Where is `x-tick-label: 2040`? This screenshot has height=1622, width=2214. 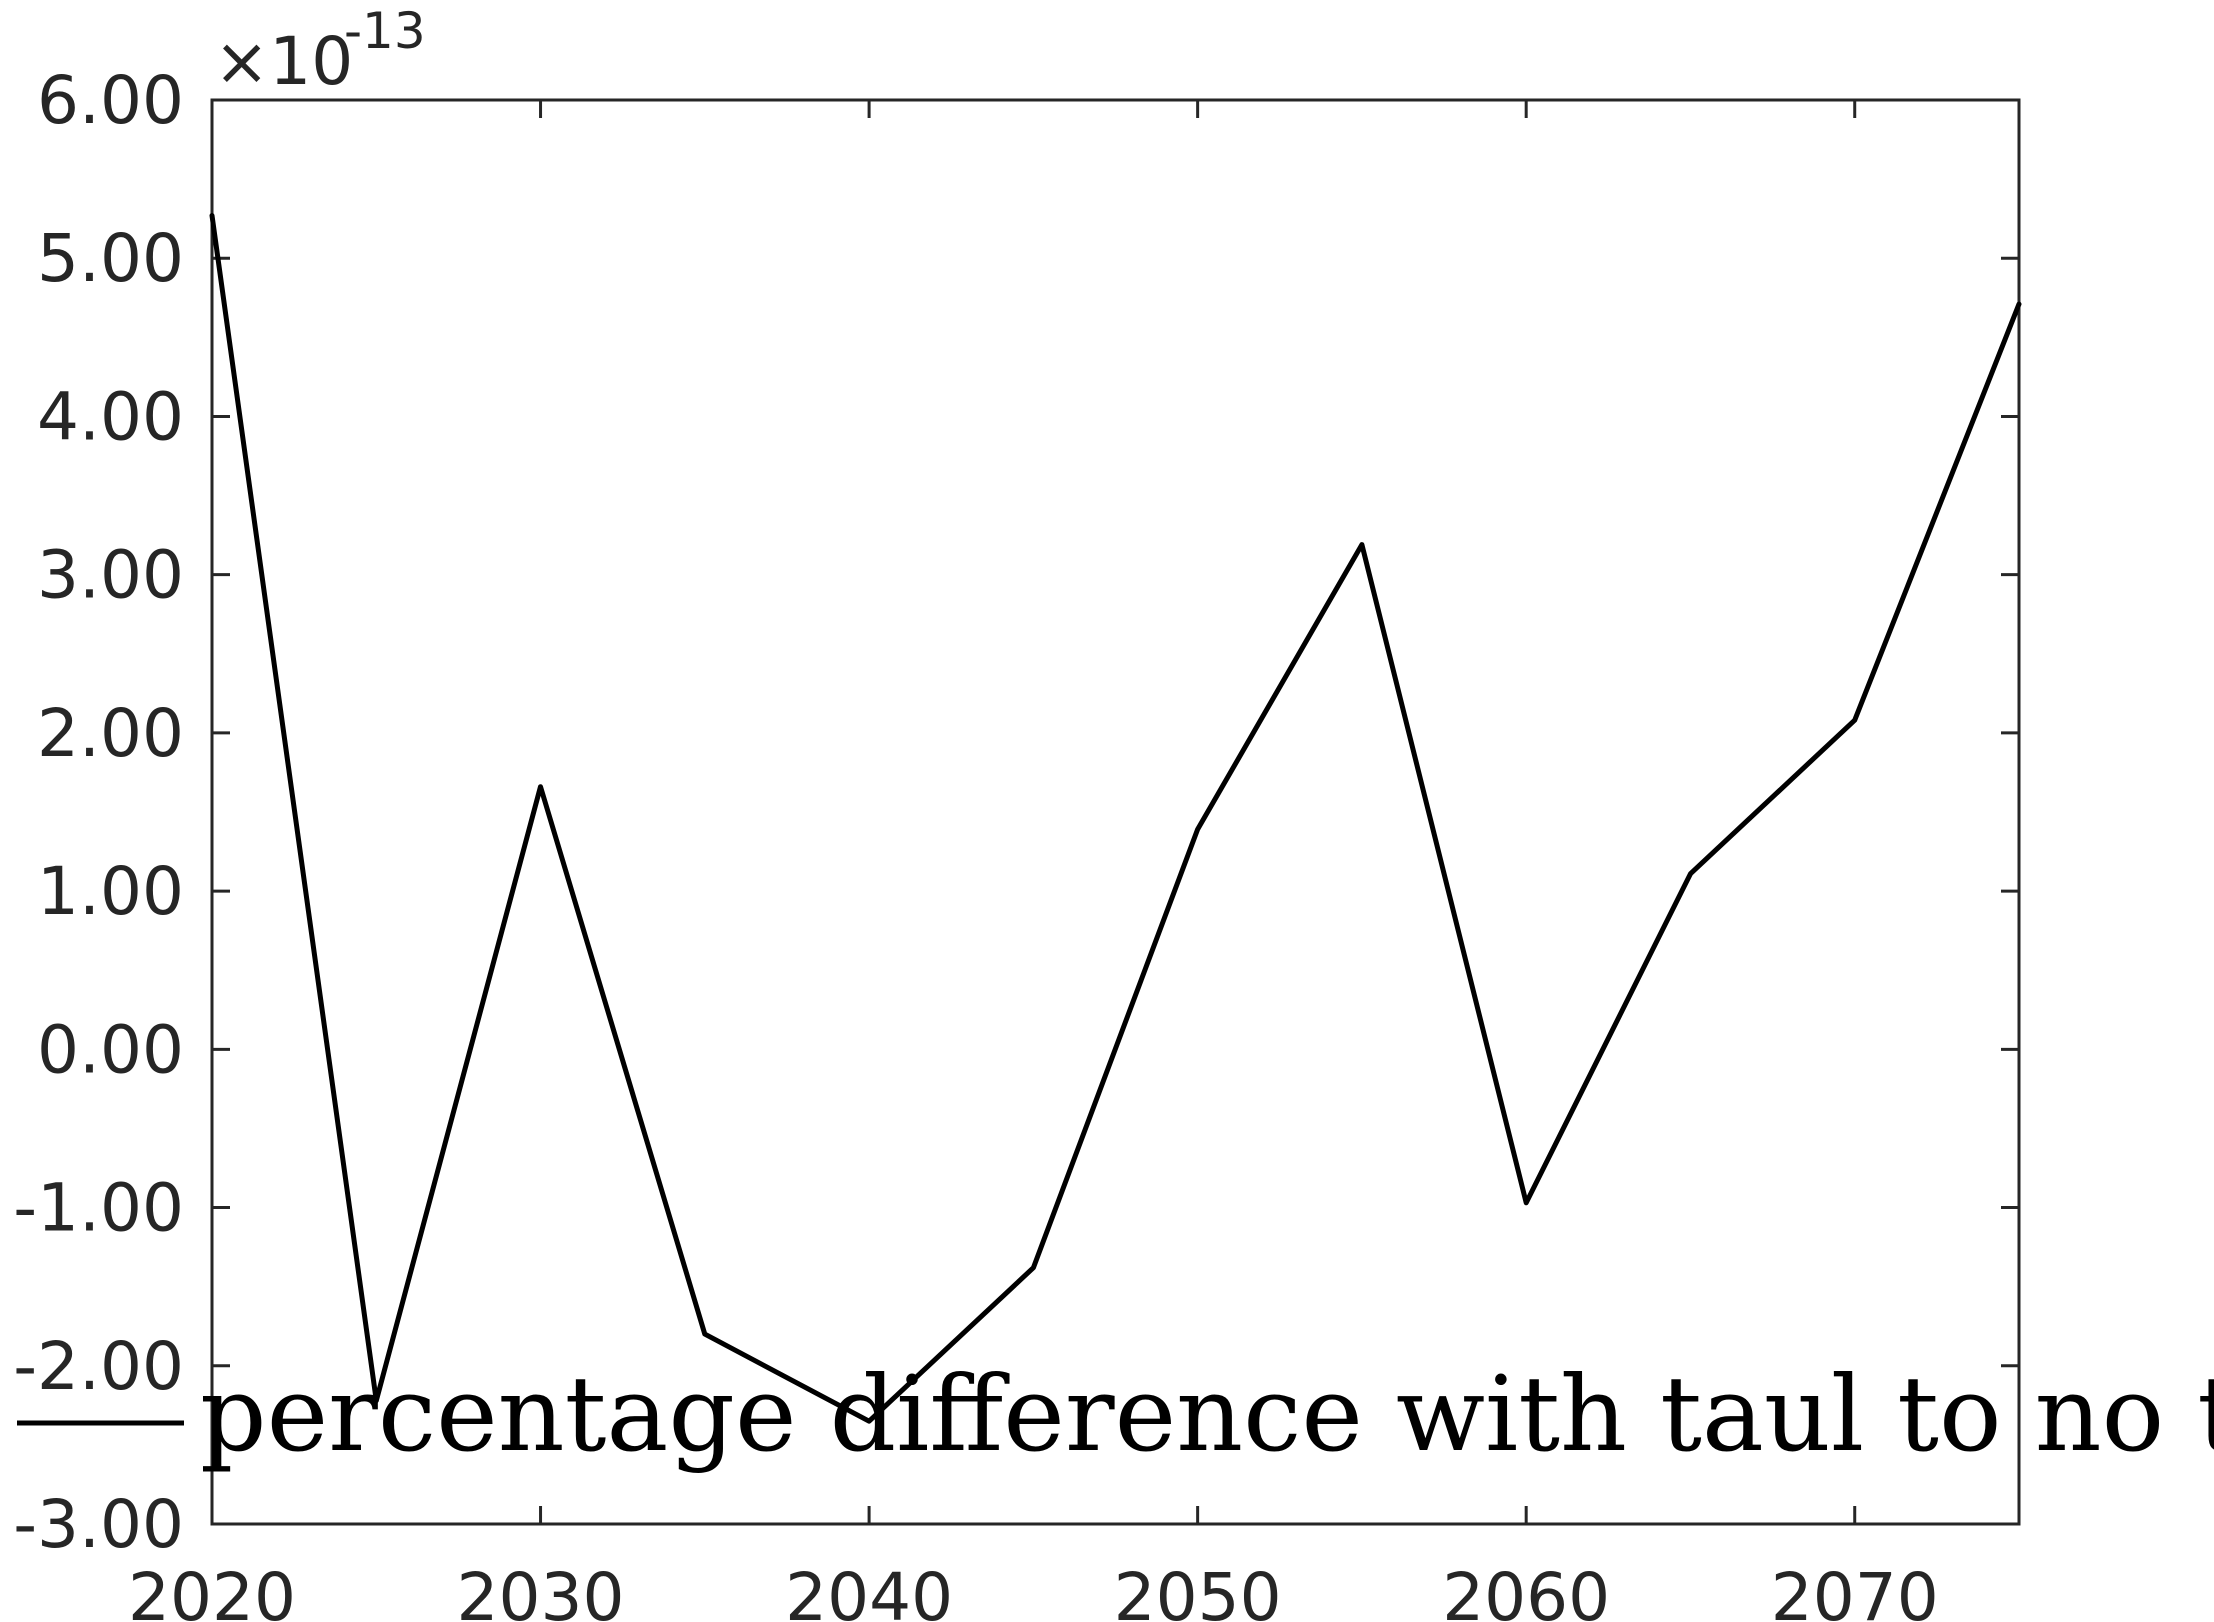 x-tick-label: 2040 is located at coordinates (869, 1590).